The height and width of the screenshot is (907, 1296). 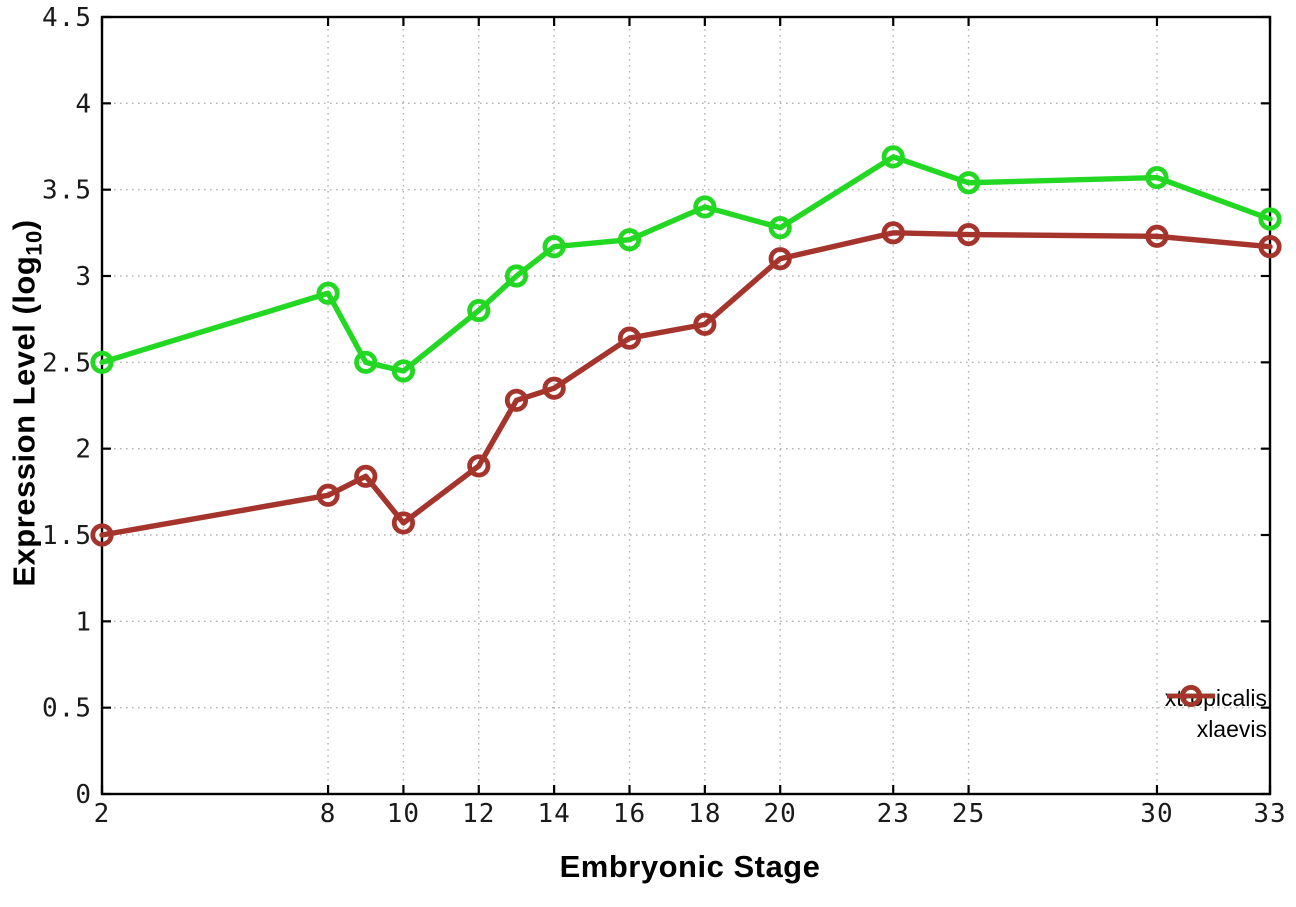 I want to click on y-tick-label: 4, so click(x=83, y=104).